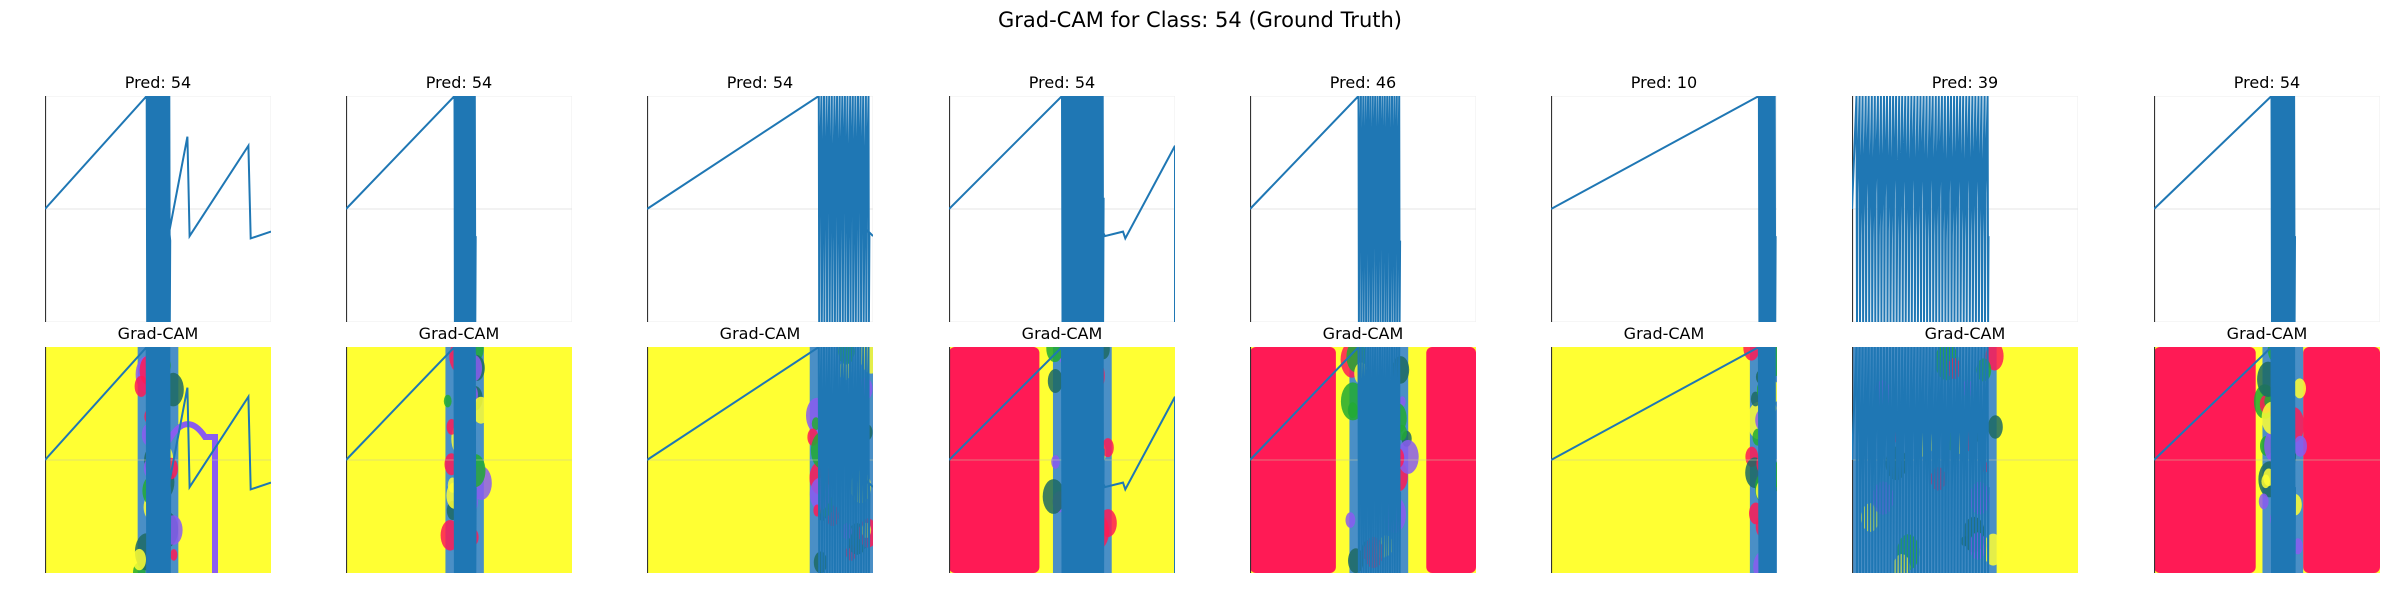 The image size is (2400, 600). Describe the element at coordinates (1363, 333) in the screenshot. I see `heatmap-title-5: Grad-CAM` at that location.